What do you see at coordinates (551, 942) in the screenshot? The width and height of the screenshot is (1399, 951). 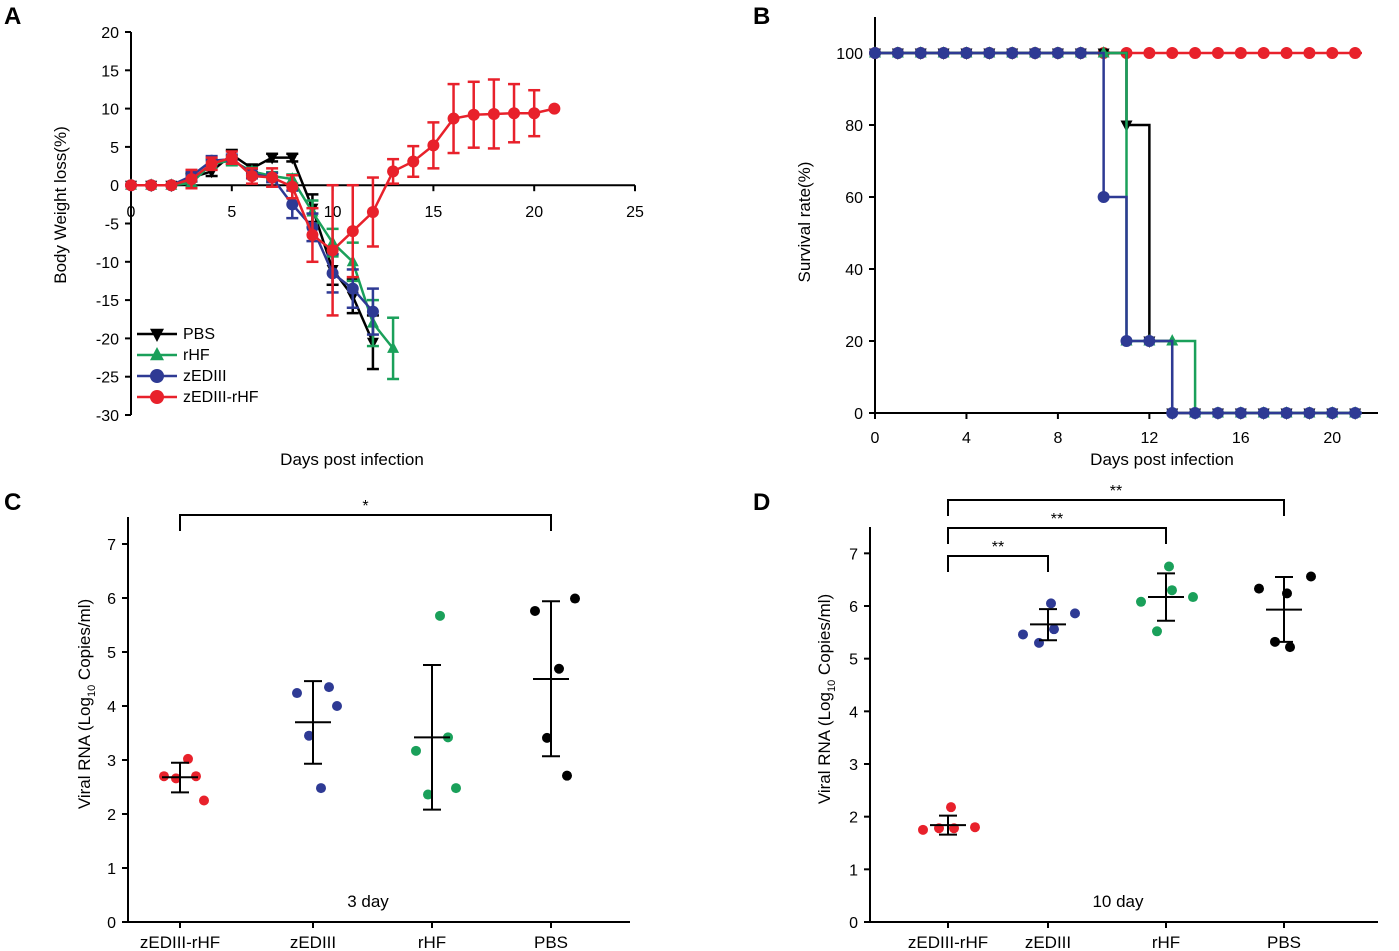 I see `panel-c-category-label-pbs: PBS` at bounding box center [551, 942].